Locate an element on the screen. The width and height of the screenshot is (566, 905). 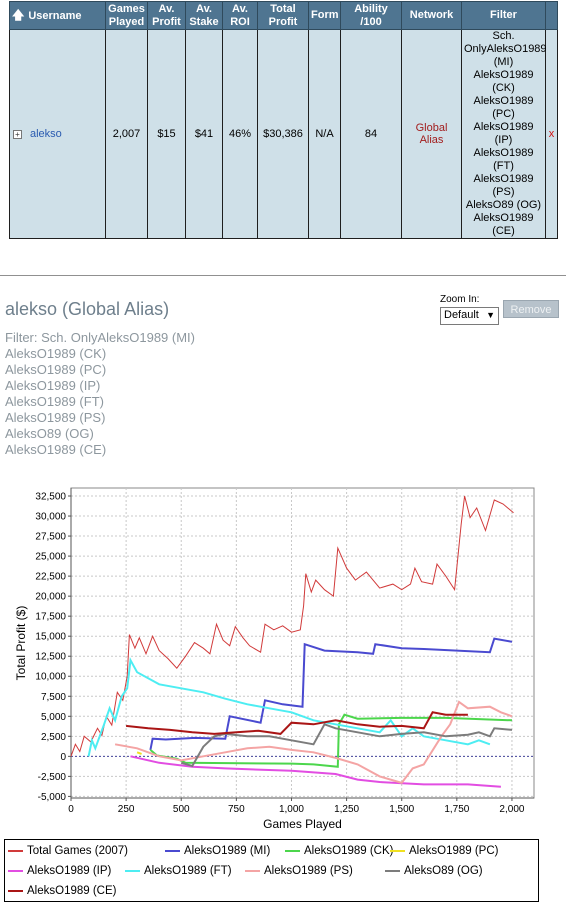
cell-network: Global Alias is located at coordinates (431, 134).